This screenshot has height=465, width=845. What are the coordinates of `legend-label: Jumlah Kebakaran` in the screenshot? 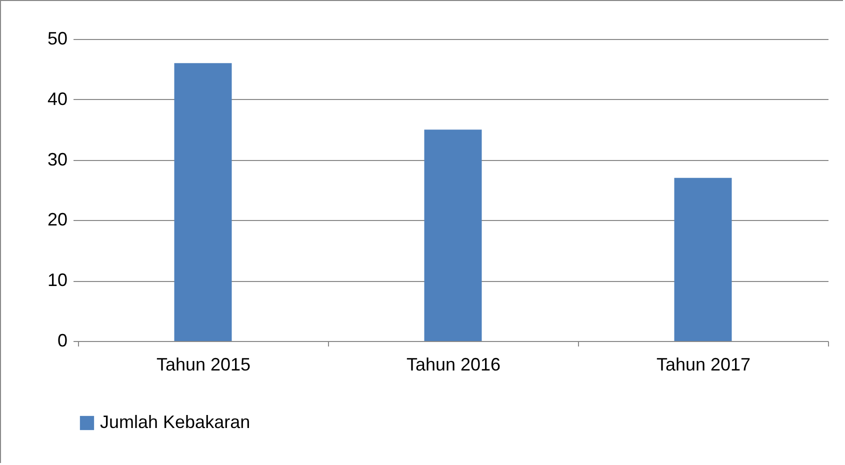 It's located at (175, 422).